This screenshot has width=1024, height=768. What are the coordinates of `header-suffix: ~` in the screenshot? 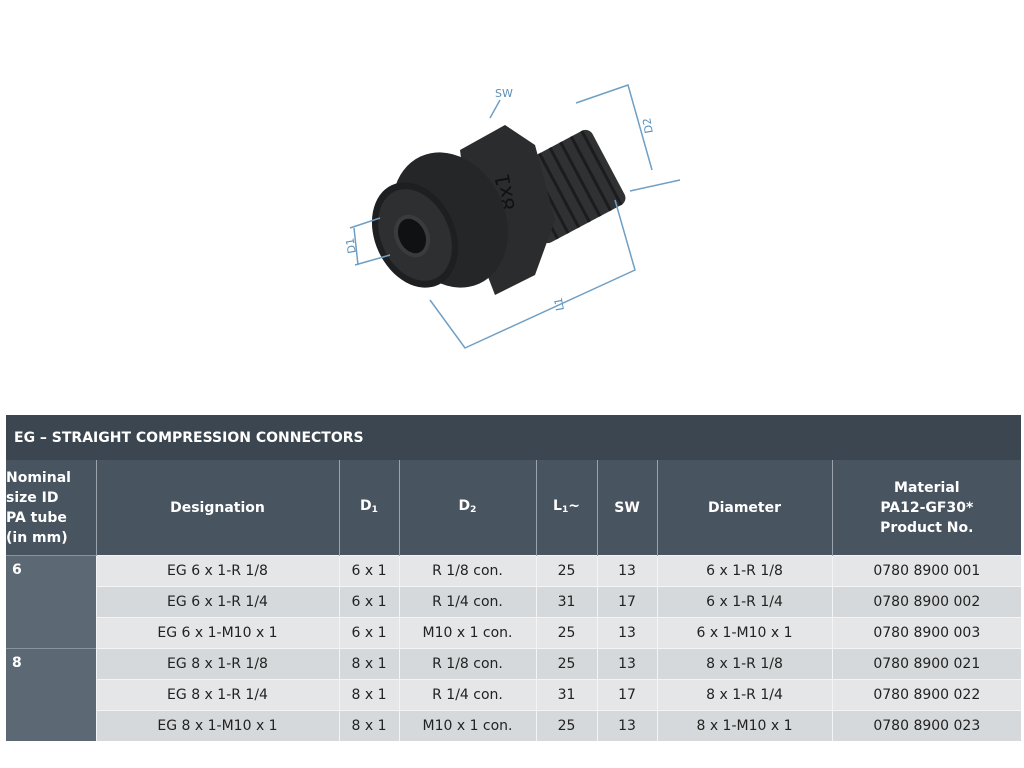 It's located at (574, 505).